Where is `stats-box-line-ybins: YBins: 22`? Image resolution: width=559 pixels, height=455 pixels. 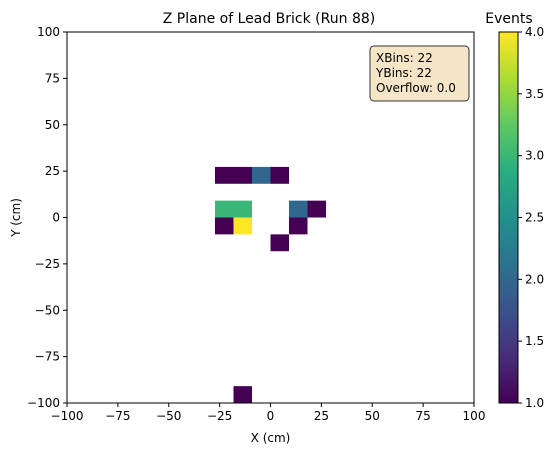
stats-box-line-ybins: YBins: 22 is located at coordinates (403, 73).